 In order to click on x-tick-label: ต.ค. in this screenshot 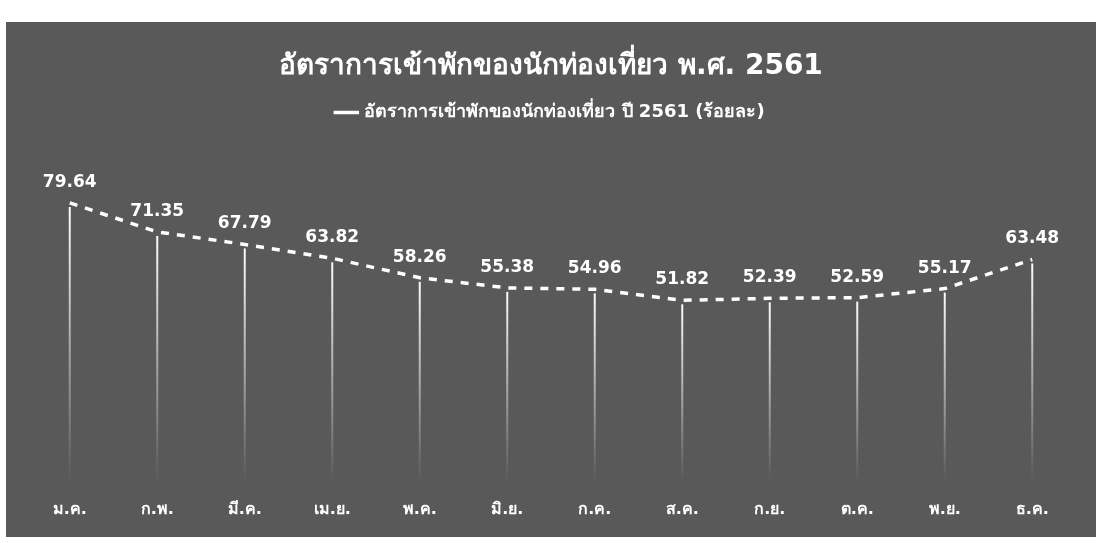, I will do `click(857, 508)`.